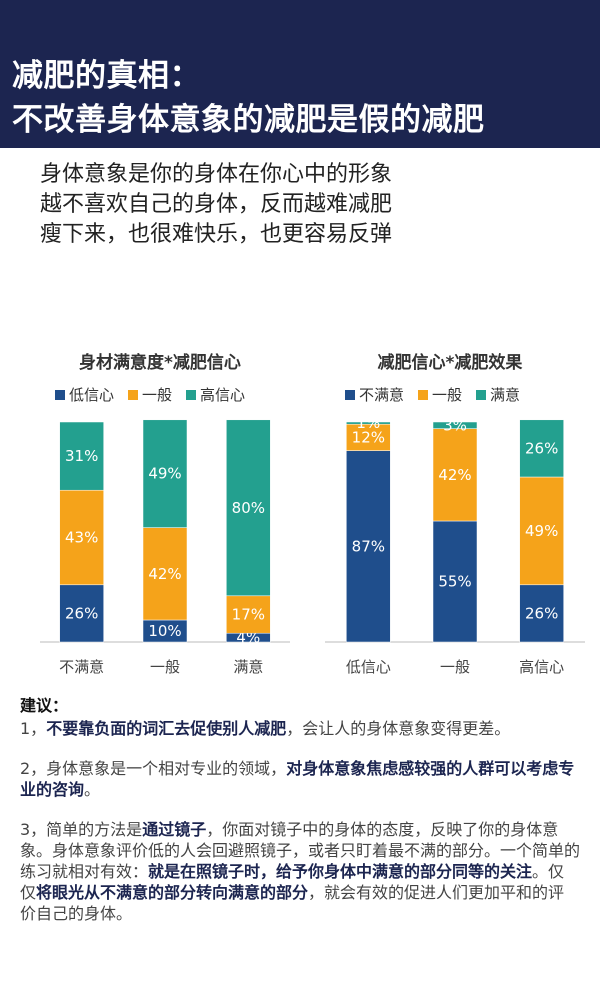 The width and height of the screenshot is (600, 1000). Describe the element at coordinates (382, 395) in the screenshot. I see `legend-label: 不满意` at that location.